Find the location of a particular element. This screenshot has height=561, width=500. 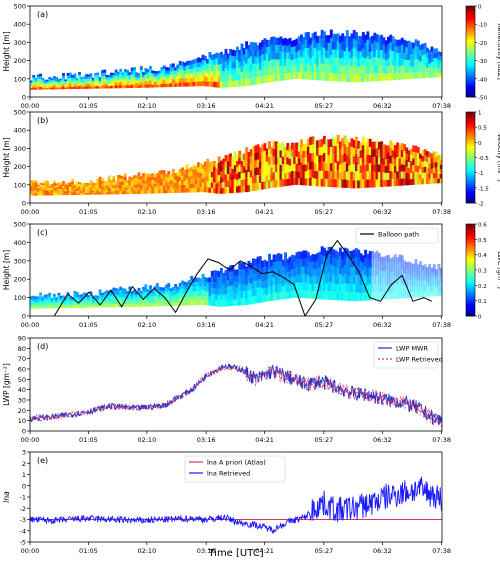

y-tick-label: 30 is located at coordinates (22, 401).